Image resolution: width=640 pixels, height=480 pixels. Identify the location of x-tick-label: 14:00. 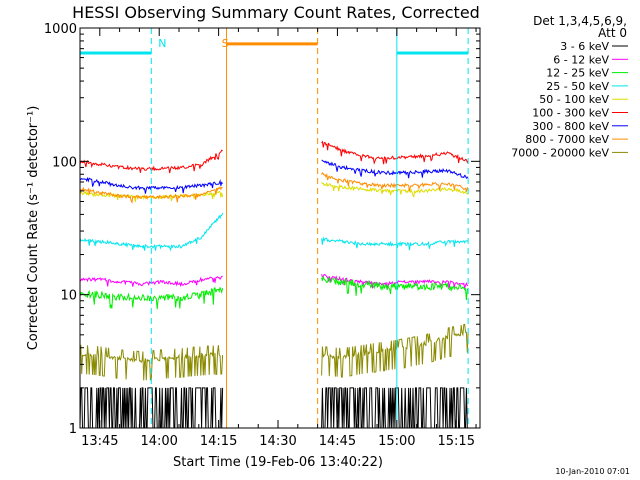
(158, 441).